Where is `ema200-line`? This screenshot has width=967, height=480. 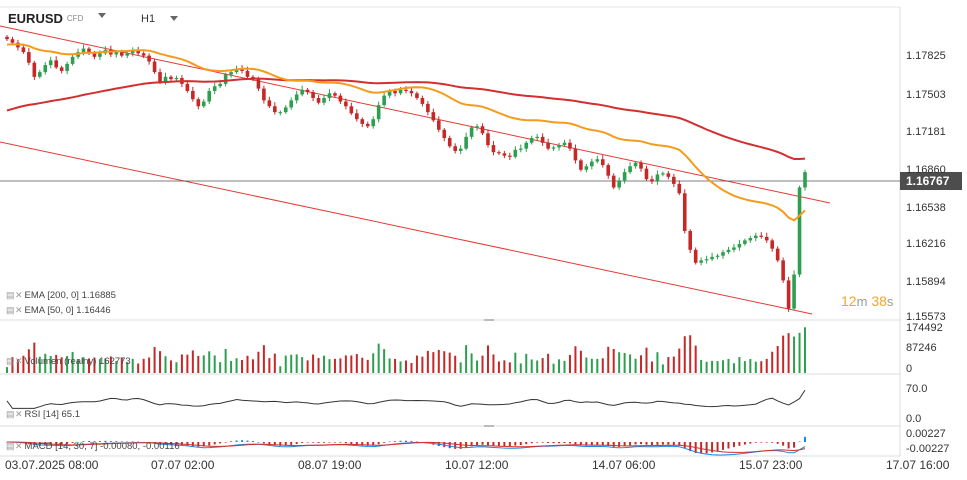
ema200-line is located at coordinates (406, 118).